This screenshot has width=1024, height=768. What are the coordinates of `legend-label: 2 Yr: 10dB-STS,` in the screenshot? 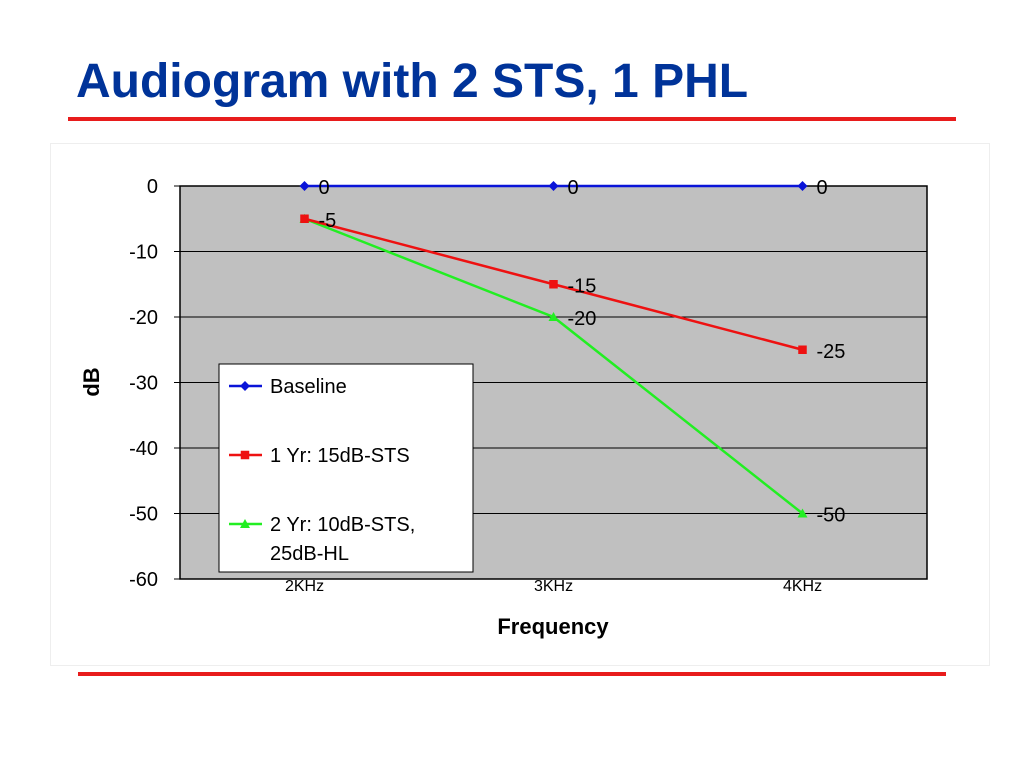 It's located at (342, 525).